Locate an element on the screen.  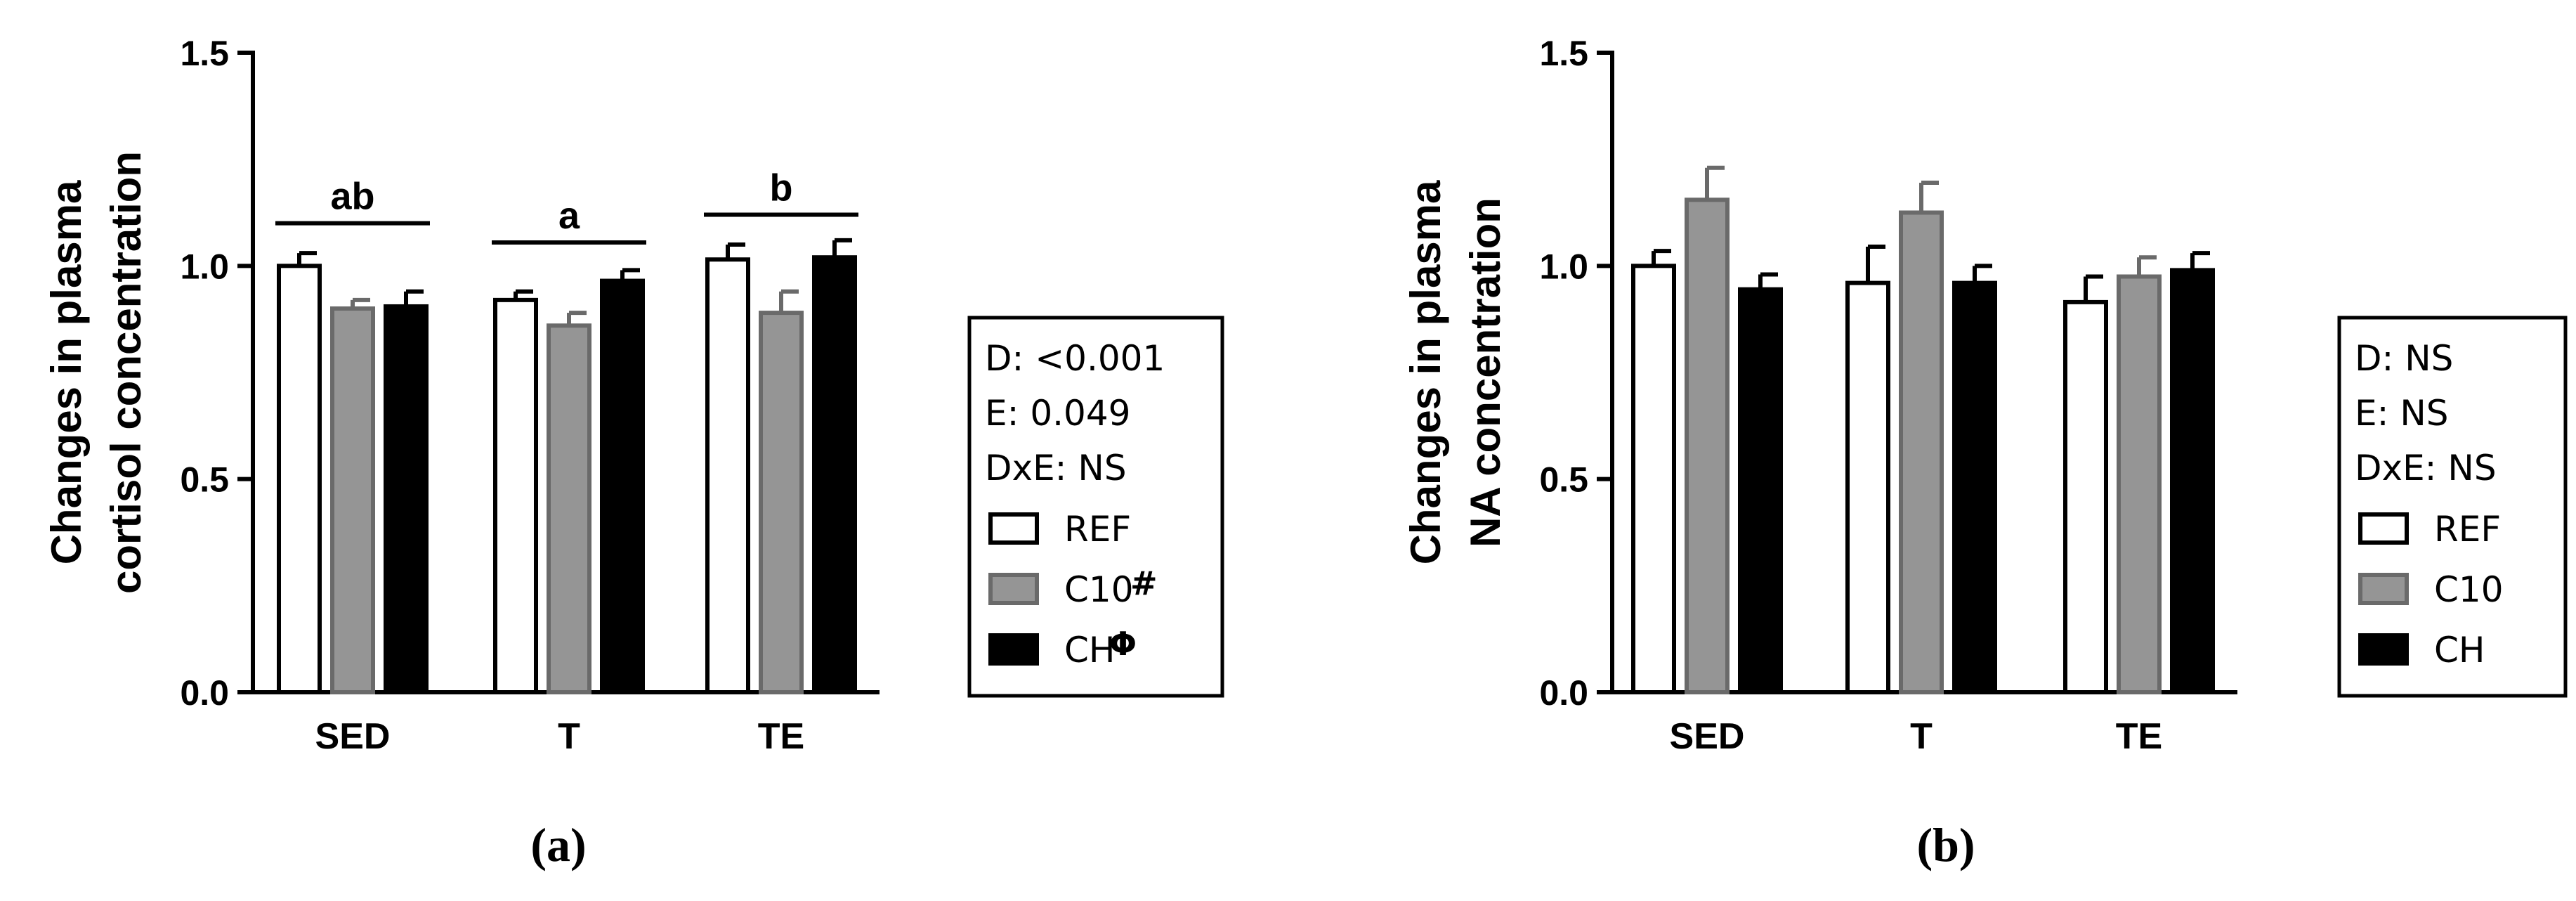
panel-label: (b) is located at coordinates (1946, 845).